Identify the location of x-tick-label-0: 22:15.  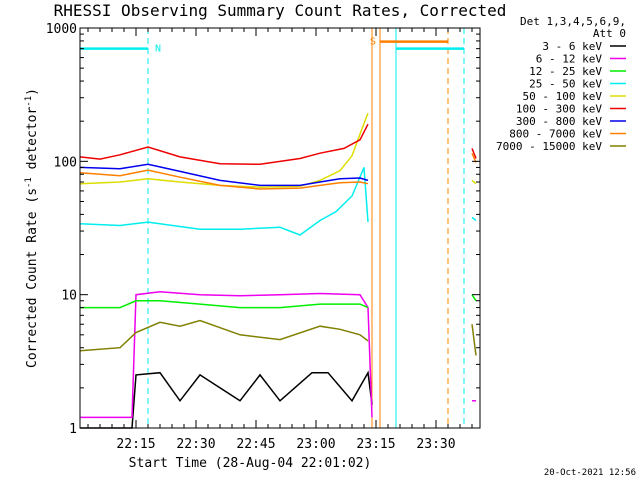
(135, 444).